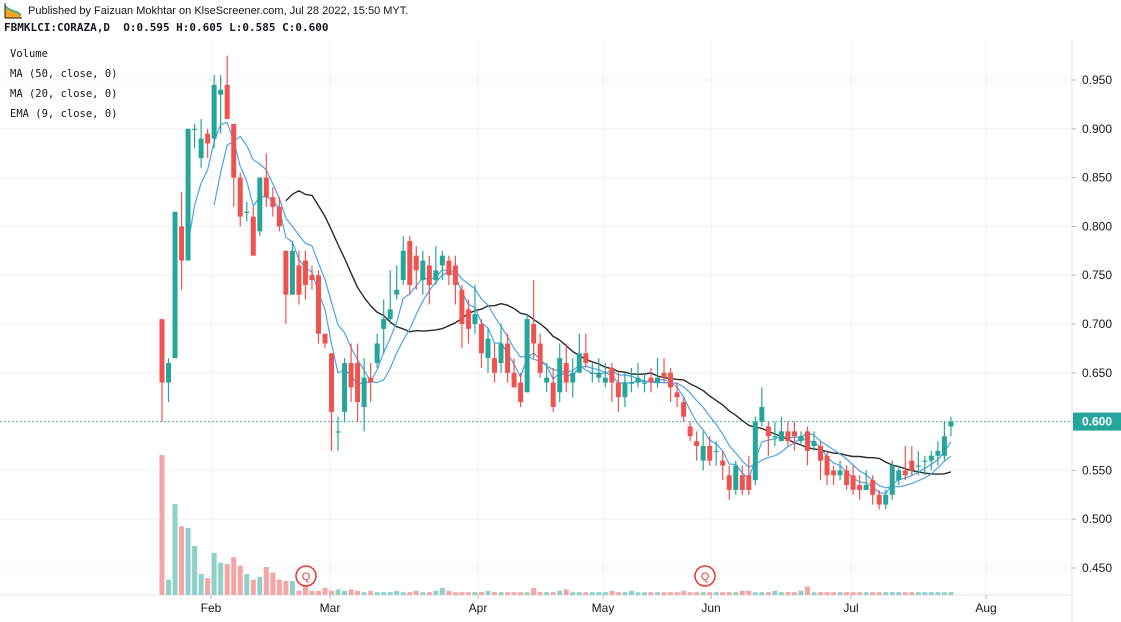  Describe the element at coordinates (330, 608) in the screenshot. I see `time-tick: Mar` at that location.